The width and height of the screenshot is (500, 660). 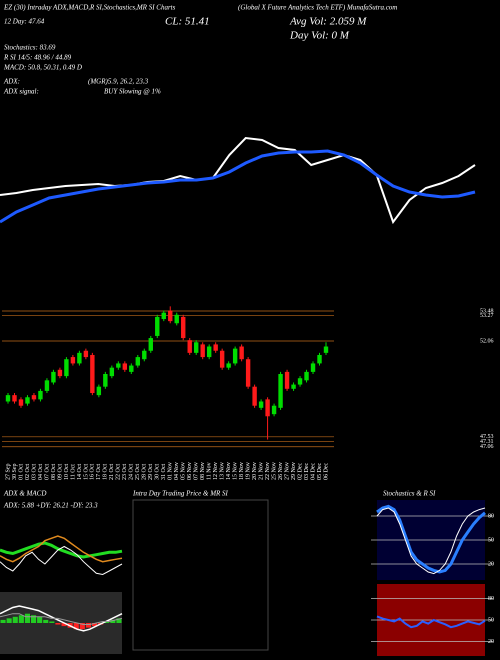 What do you see at coordinates (487, 341) in the screenshot?
I see `y-tick-label: 52.06` at bounding box center [487, 341].